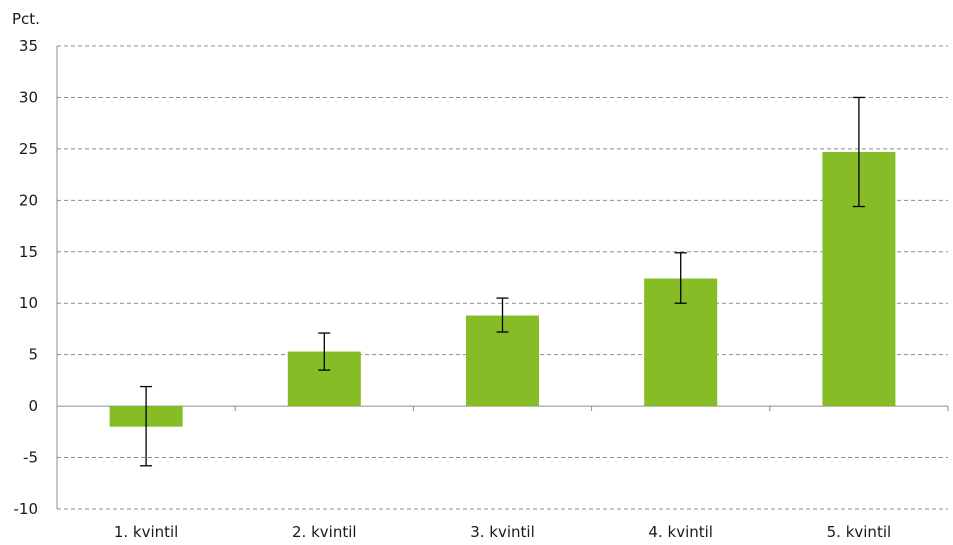 Image resolution: width=953 pixels, height=545 pixels. Describe the element at coordinates (28, 252) in the screenshot. I see `y-tick-label: 15` at that location.